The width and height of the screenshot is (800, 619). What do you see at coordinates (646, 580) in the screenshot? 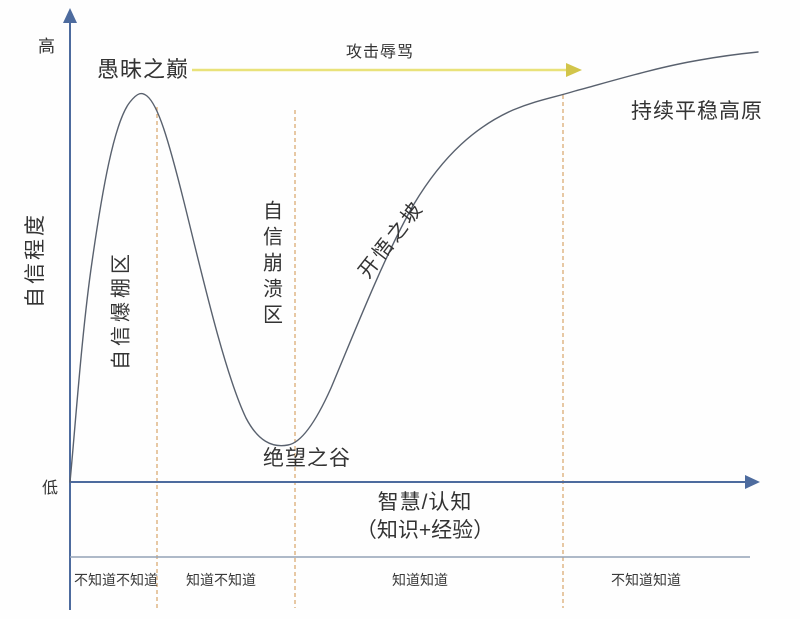
I see `stage-label-unknown-known: 不知道知道` at bounding box center [646, 580].